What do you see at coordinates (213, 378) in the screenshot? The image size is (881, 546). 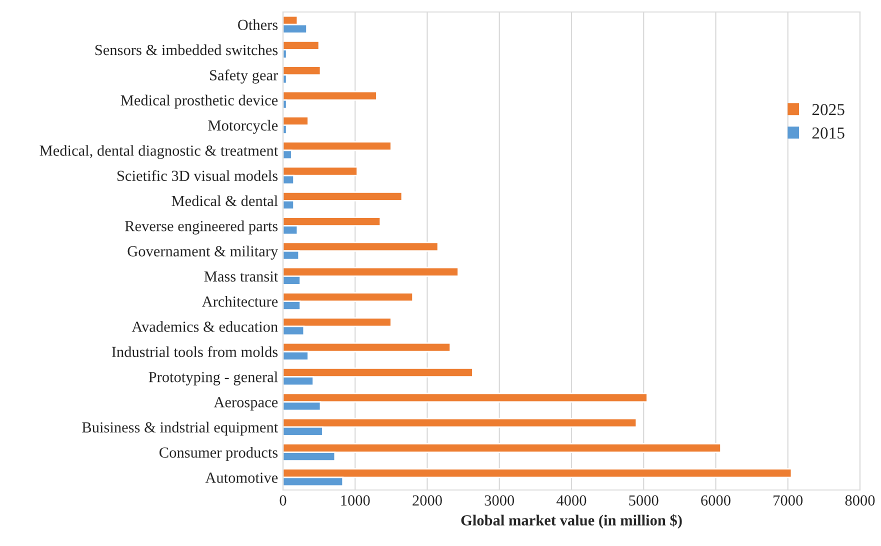 I see `y-tick-label: Prototyping - general` at bounding box center [213, 378].